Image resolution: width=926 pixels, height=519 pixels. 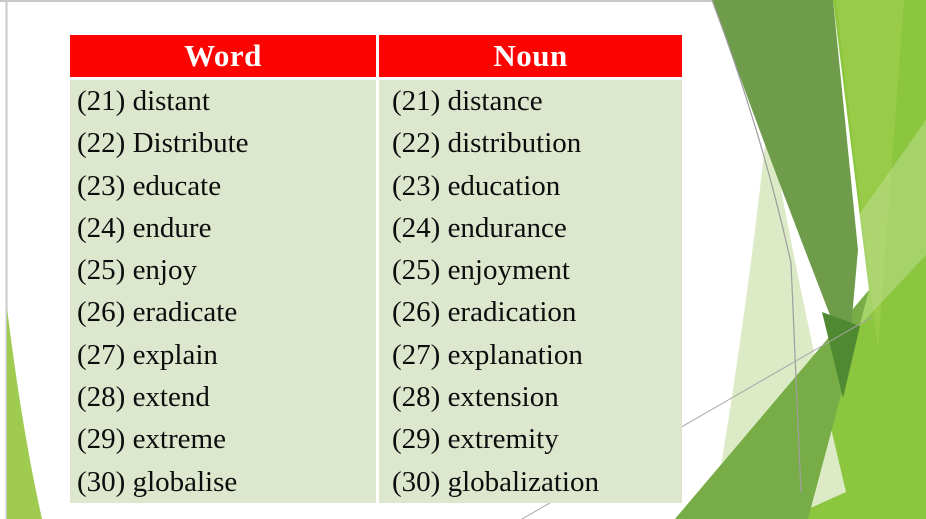 I want to click on accent-triangle-dark-tip, so click(x=841, y=355).